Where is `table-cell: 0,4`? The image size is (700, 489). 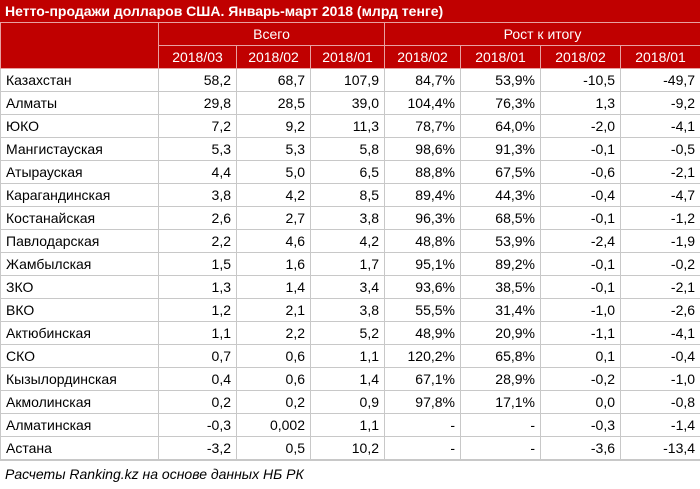 table-cell: 0,4 is located at coordinates (197, 379).